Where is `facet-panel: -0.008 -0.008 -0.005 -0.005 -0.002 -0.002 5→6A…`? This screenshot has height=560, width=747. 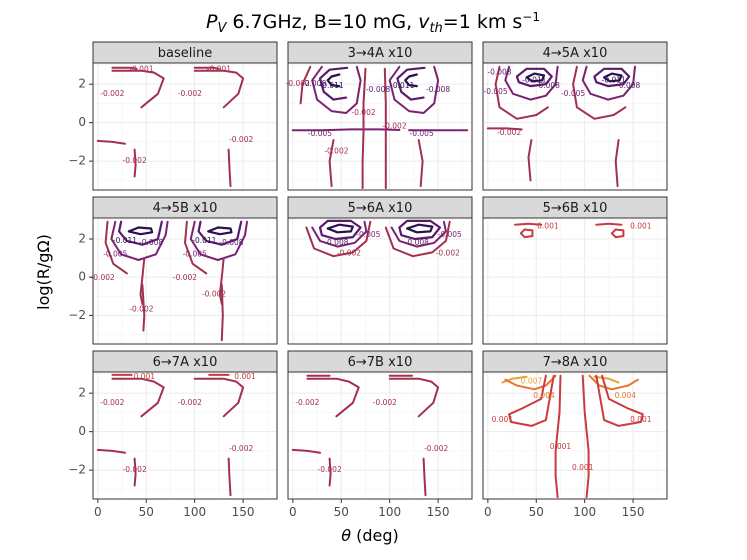 facet-panel: -0.008 -0.008 -0.005 -0.005 -0.002 -0.002 5→6A… is located at coordinates (380, 270).